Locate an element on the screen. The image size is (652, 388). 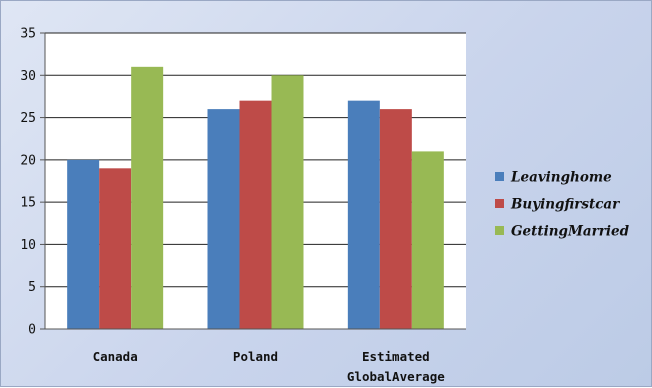
y-tick-label: 5 is located at coordinates (32, 287).